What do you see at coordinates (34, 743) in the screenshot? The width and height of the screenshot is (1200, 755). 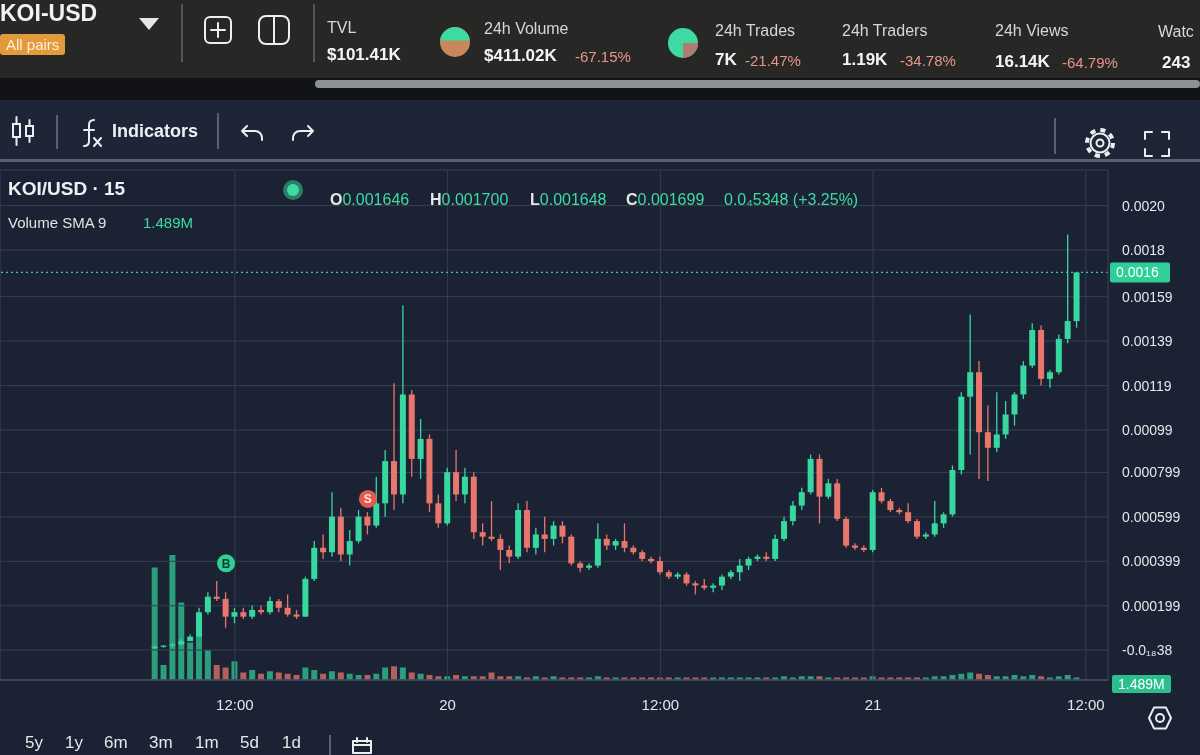 I see `text: 5y` at bounding box center [34, 743].